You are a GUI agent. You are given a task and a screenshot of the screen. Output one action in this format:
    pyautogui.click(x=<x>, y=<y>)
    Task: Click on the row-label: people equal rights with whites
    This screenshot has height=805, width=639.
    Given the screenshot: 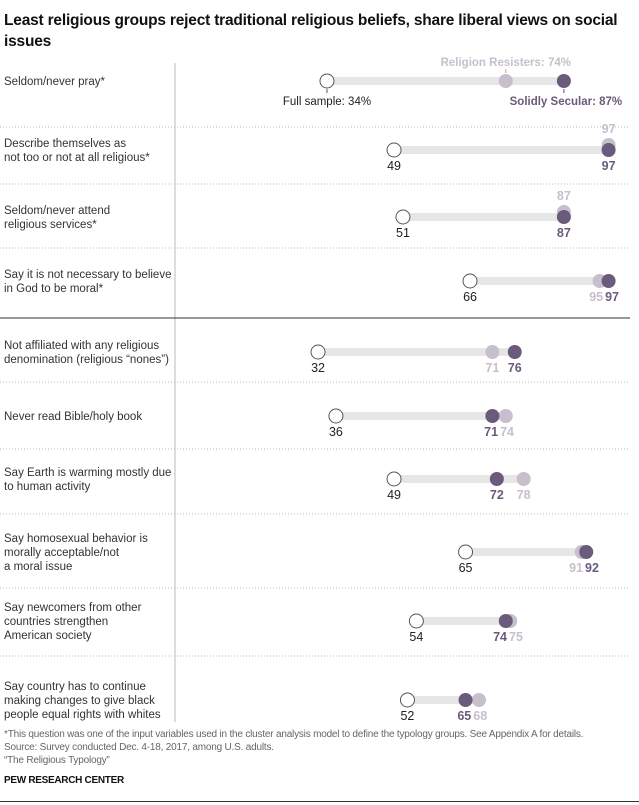 What is the action you would take?
    pyautogui.click(x=82, y=715)
    